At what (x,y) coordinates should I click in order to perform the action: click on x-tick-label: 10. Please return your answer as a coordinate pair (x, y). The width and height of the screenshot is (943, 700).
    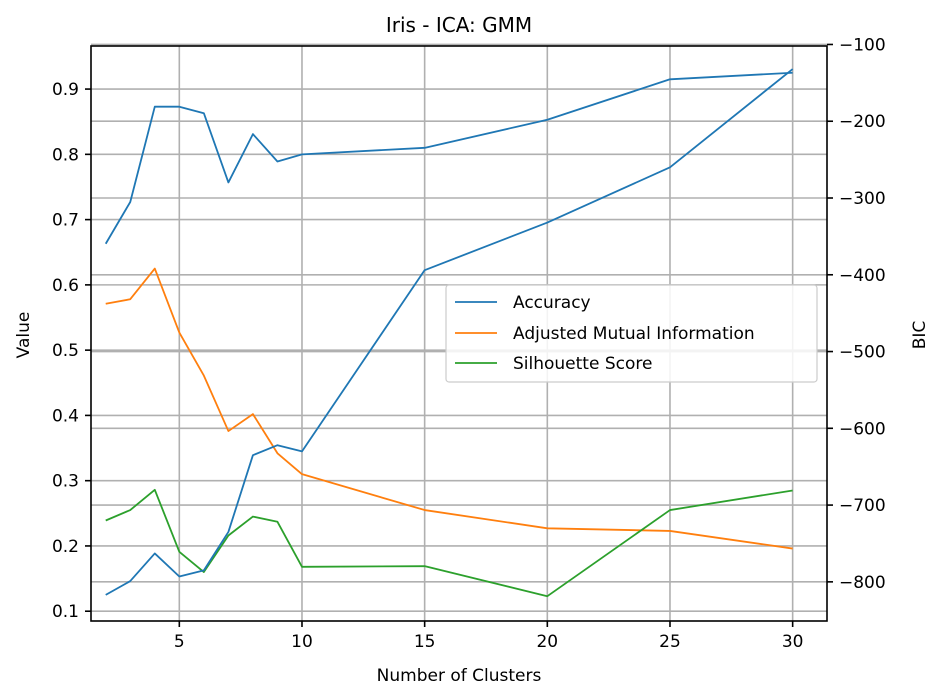
    Looking at the image, I should click on (302, 642).